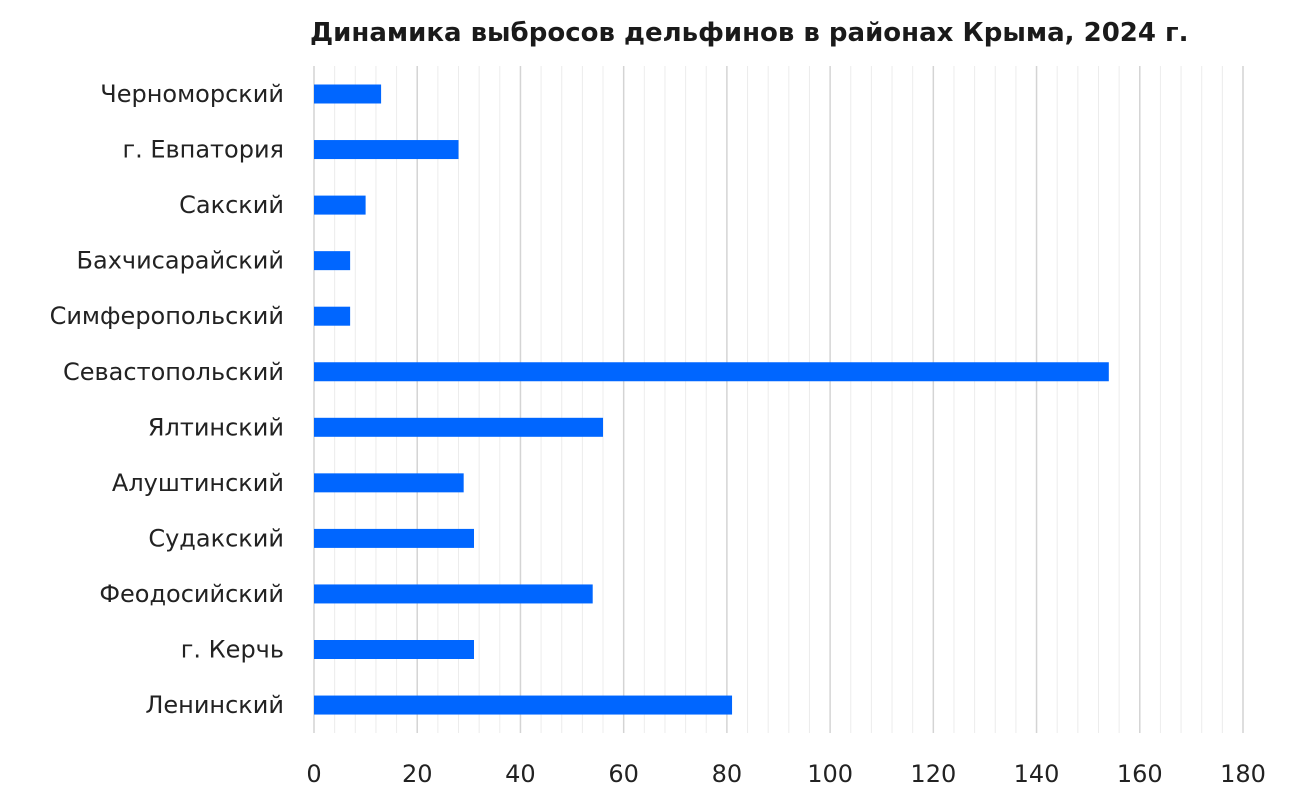  What do you see at coordinates (173, 372) in the screenshot?
I see `category-label: Севастопольский` at bounding box center [173, 372].